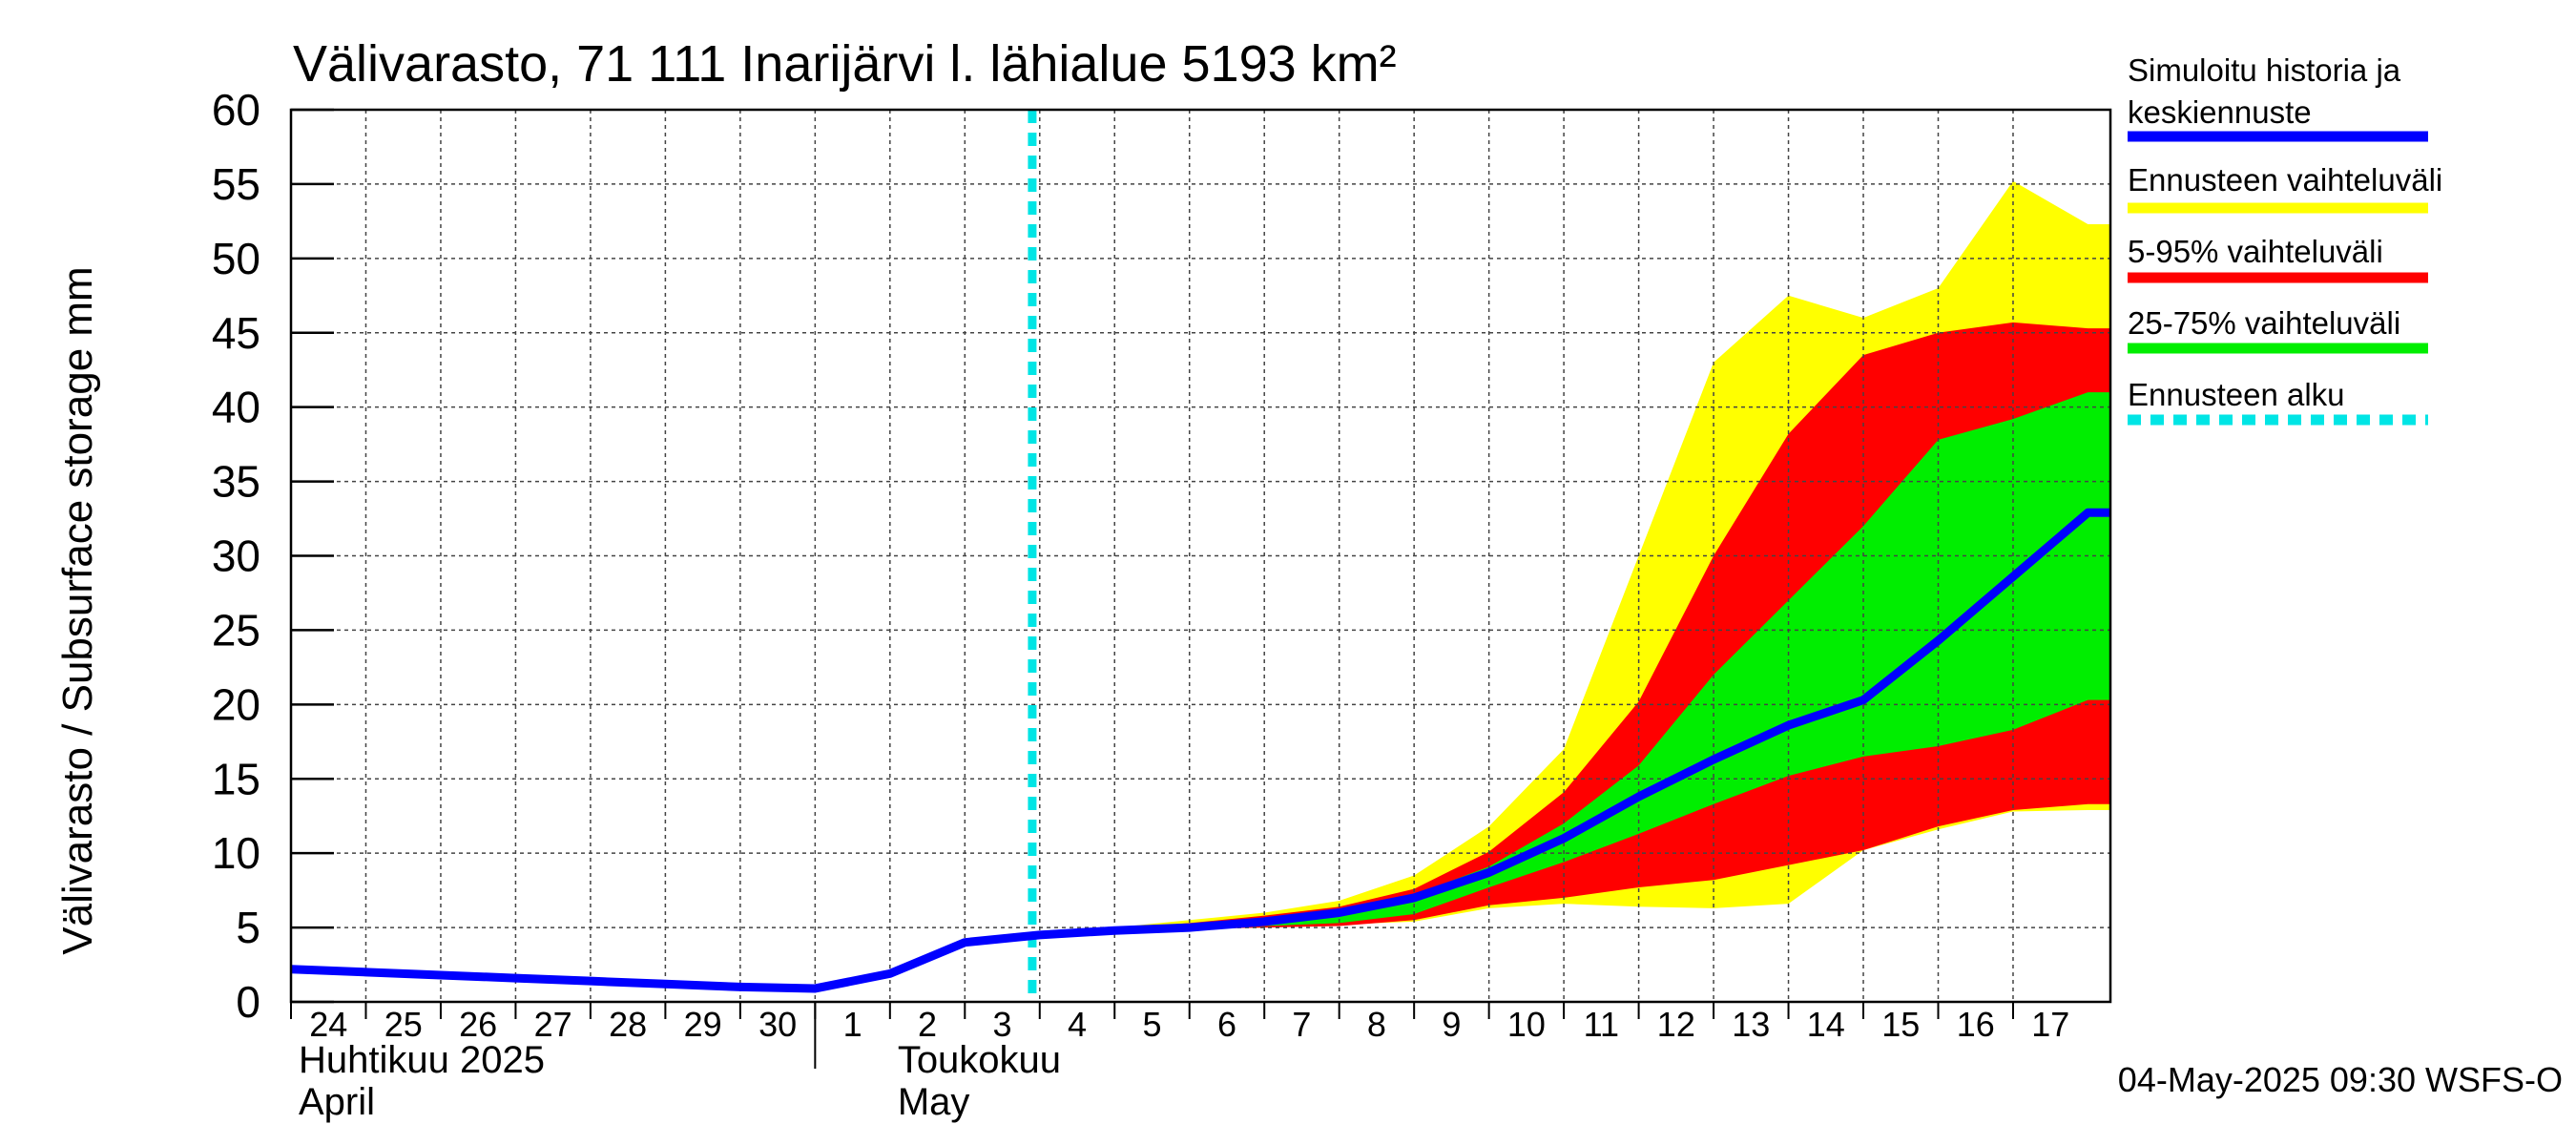 The height and width of the screenshot is (1145, 2576). What do you see at coordinates (1151, 1025) in the screenshot?
I see `x-tick-label-11: 5` at bounding box center [1151, 1025].